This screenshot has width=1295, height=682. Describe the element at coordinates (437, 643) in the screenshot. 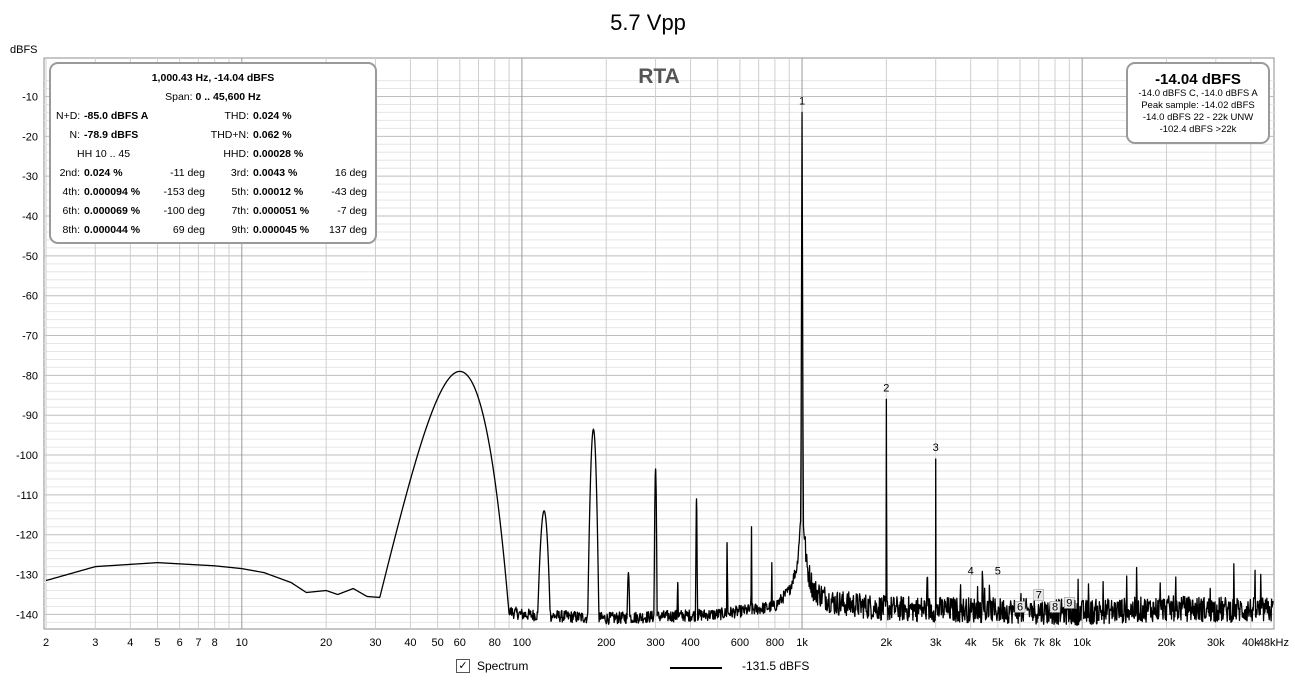

I see `x-tick-label: 50` at that location.